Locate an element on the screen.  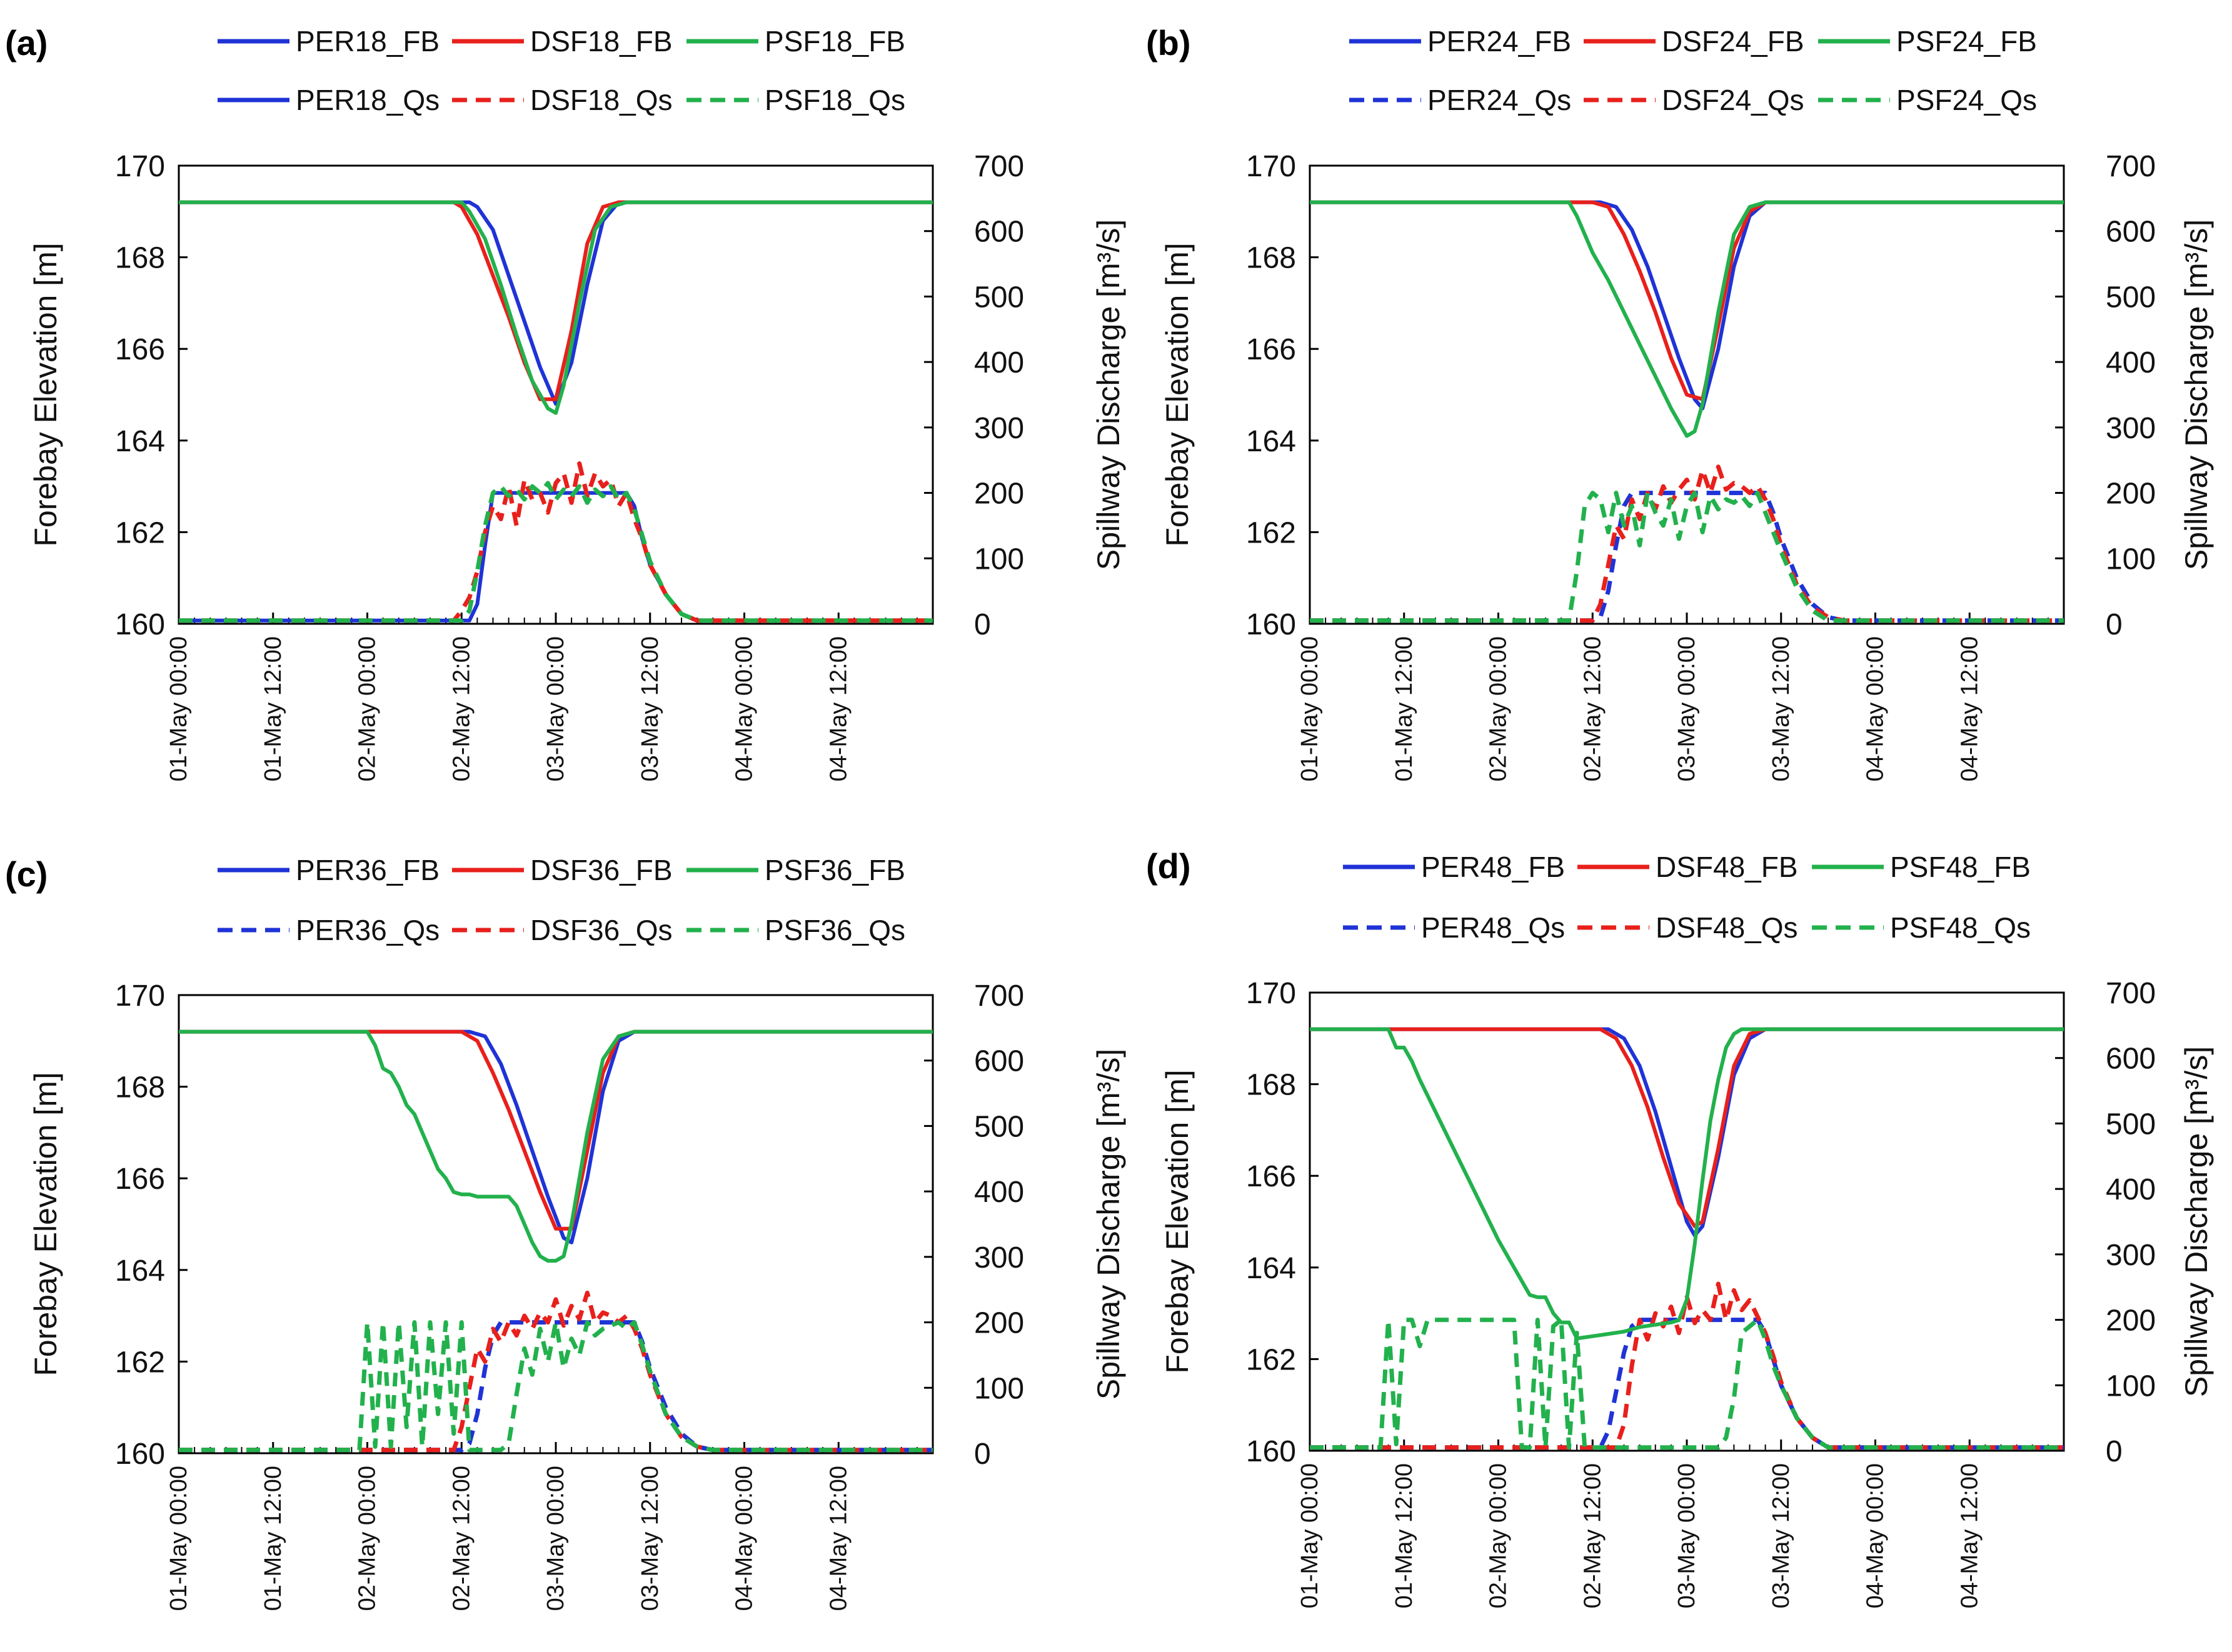
legend-label: PER48_FB is located at coordinates (1493, 867).